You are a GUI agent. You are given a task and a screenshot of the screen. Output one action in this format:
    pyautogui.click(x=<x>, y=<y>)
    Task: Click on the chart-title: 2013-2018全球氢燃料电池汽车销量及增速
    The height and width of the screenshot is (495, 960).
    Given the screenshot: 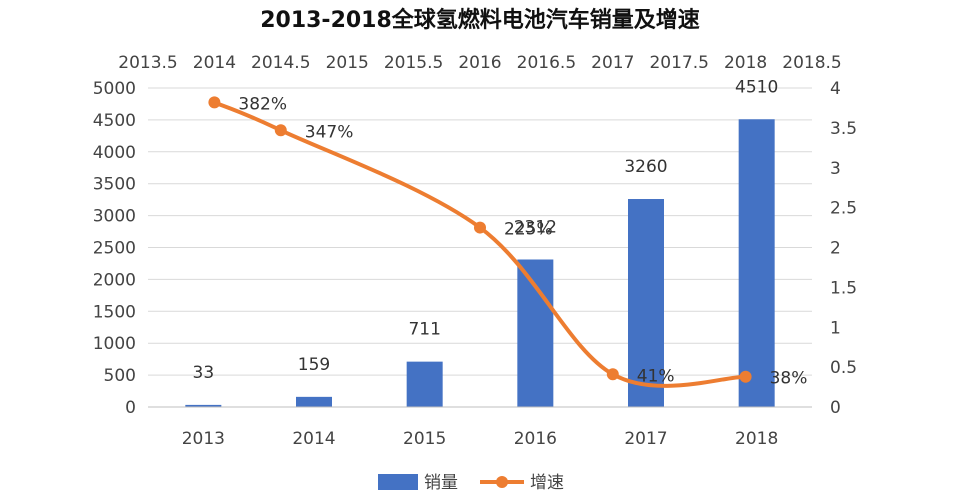 What is the action you would take?
    pyautogui.click(x=480, y=20)
    